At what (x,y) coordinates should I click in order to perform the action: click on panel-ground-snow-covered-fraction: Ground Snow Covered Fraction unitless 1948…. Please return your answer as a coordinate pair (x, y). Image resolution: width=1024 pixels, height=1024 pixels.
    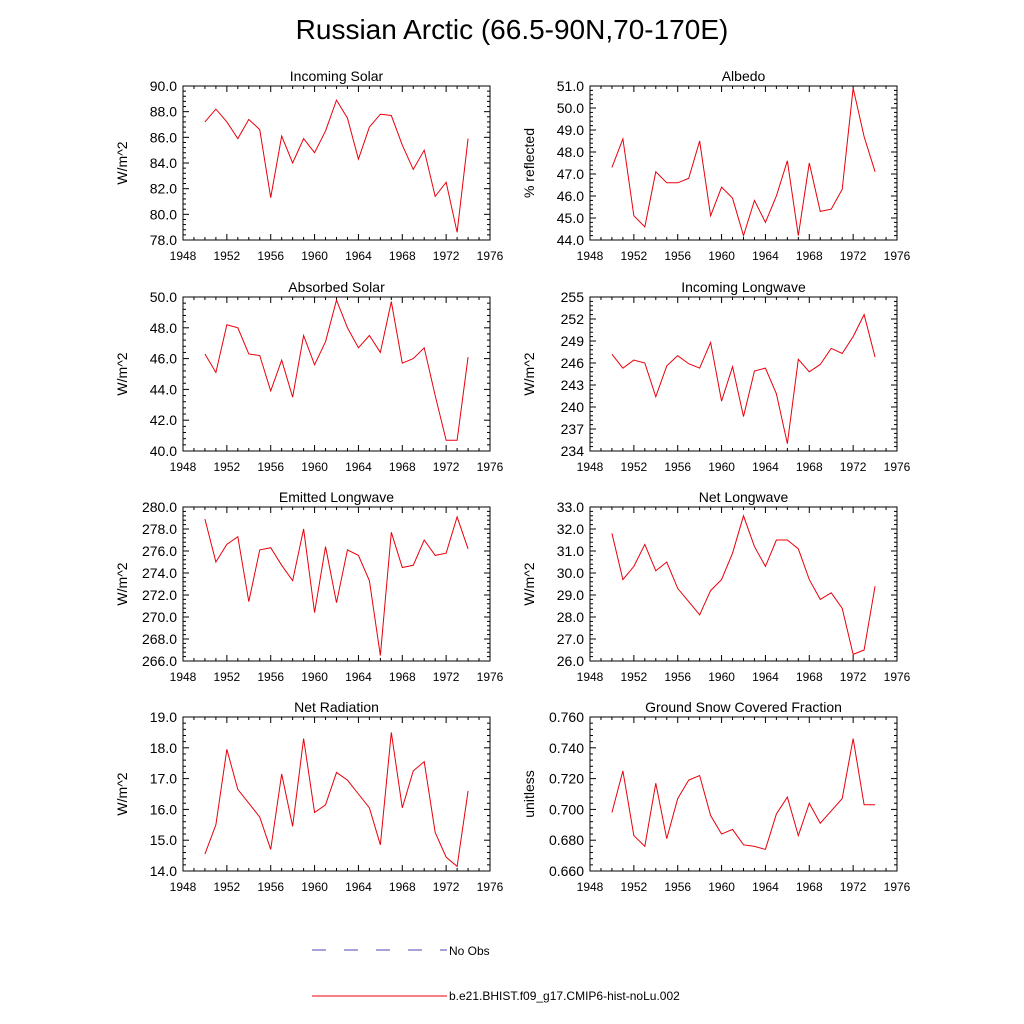
    Looking at the image, I should click on (716, 796).